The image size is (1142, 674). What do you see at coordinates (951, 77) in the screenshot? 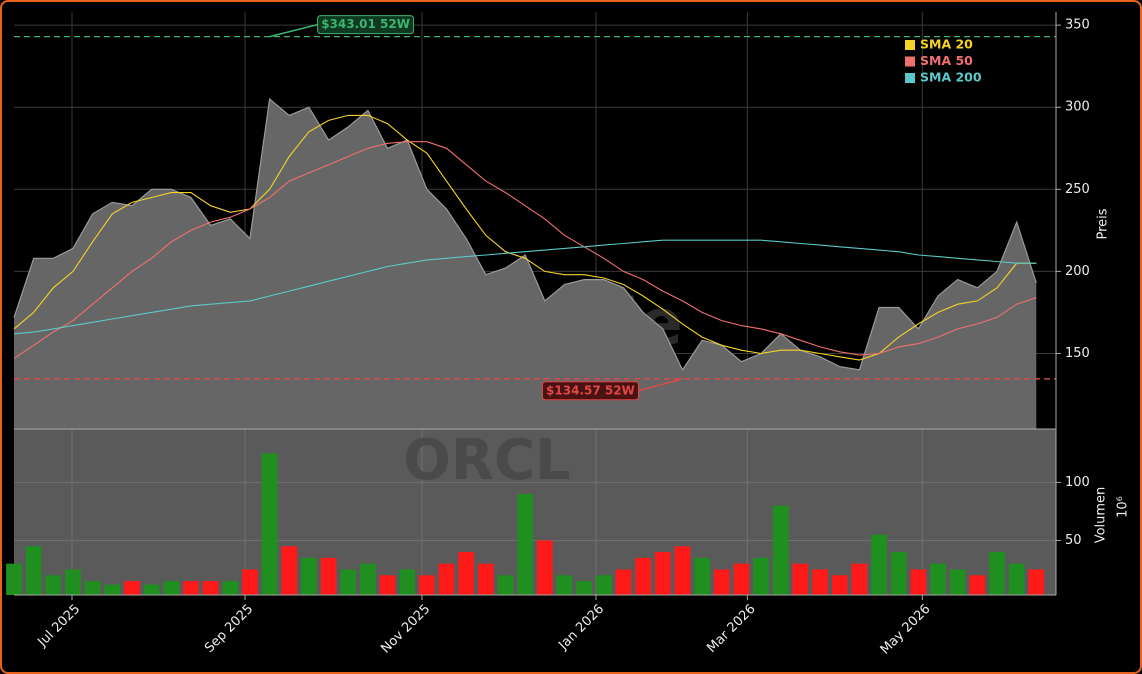
I see `legend-label: SMA 200` at bounding box center [951, 77].